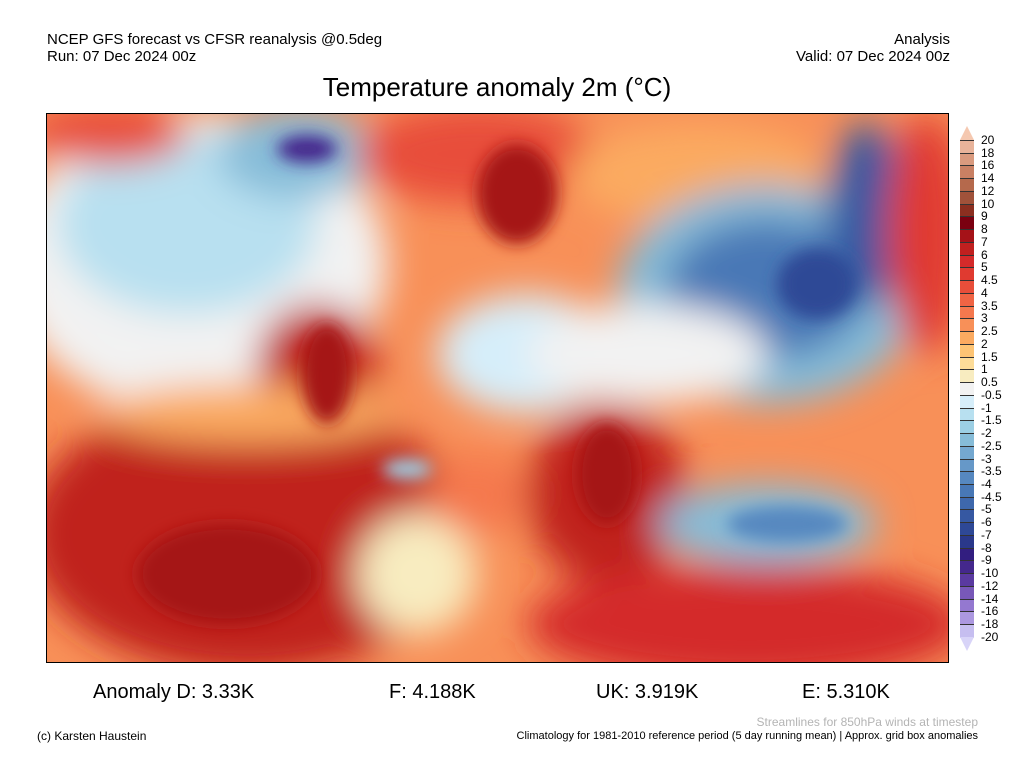 Image resolution: width=1024 pixels, height=768 pixels. Describe the element at coordinates (991, 496) in the screenshot. I see `colorbar-label: -4.5` at that location.